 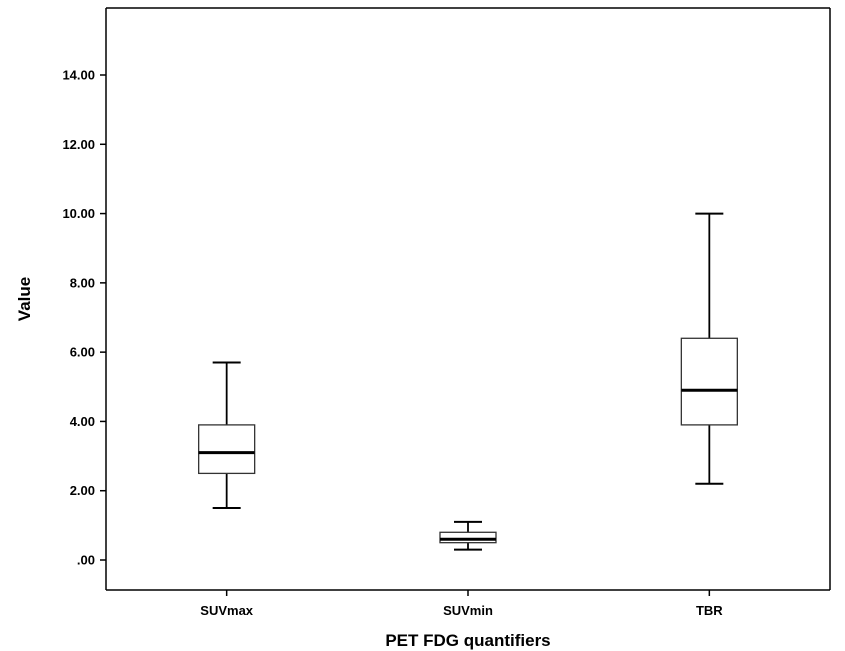 I want to click on y-tick-label: 12.00, so click(x=78, y=144).